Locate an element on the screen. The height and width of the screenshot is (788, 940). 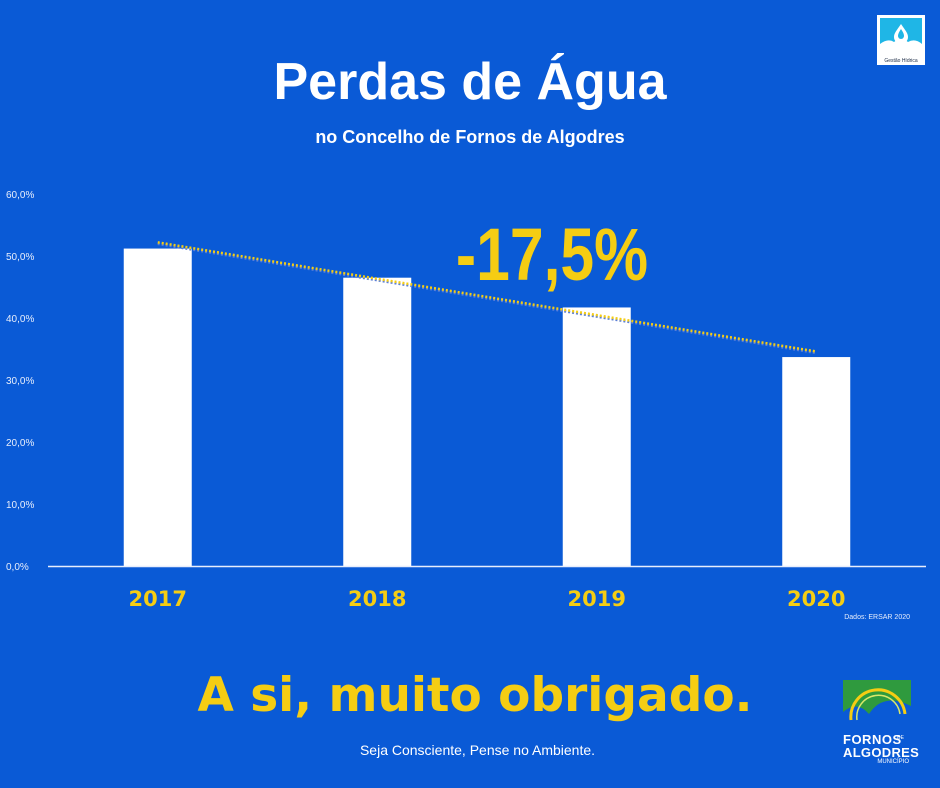
y-tick-label: 20,0% is located at coordinates (20, 443).